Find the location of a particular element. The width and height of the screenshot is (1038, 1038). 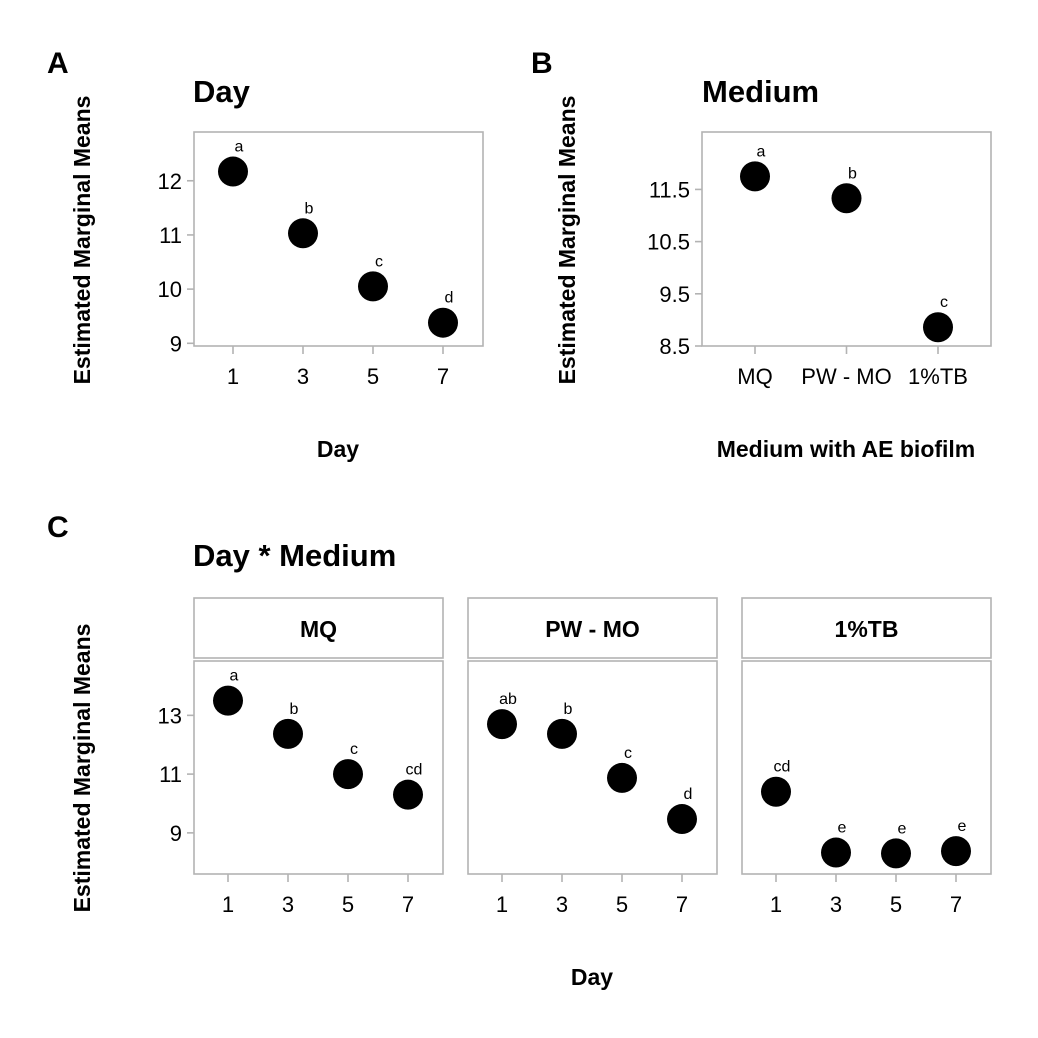

facet-marks: ab b c d is located at coordinates (592, 763).